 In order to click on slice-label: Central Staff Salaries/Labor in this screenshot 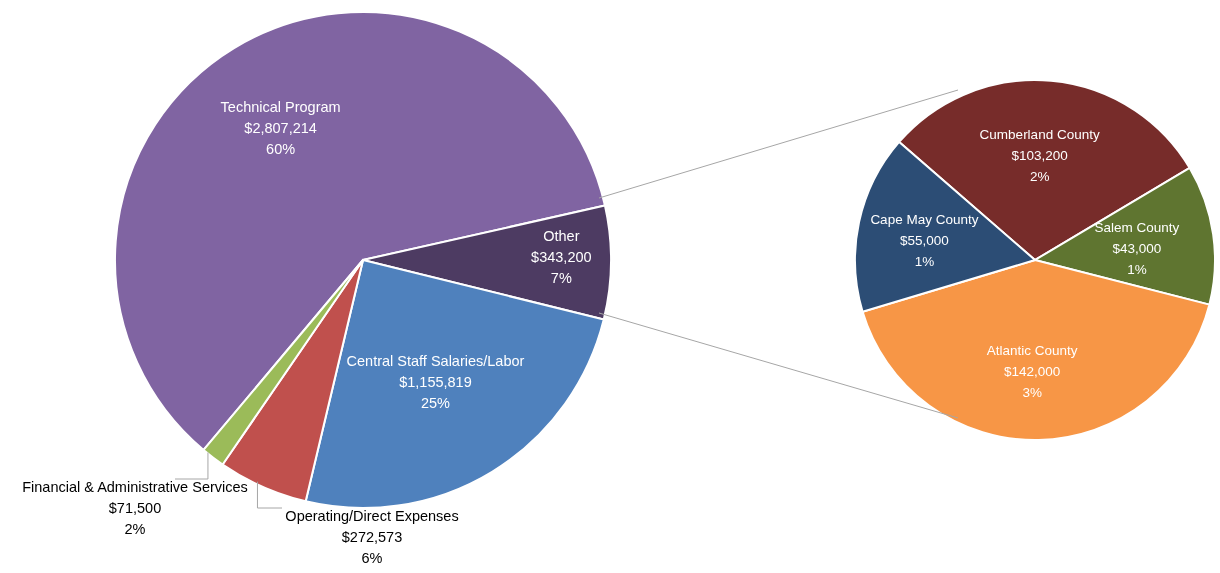, I will do `click(435, 361)`.